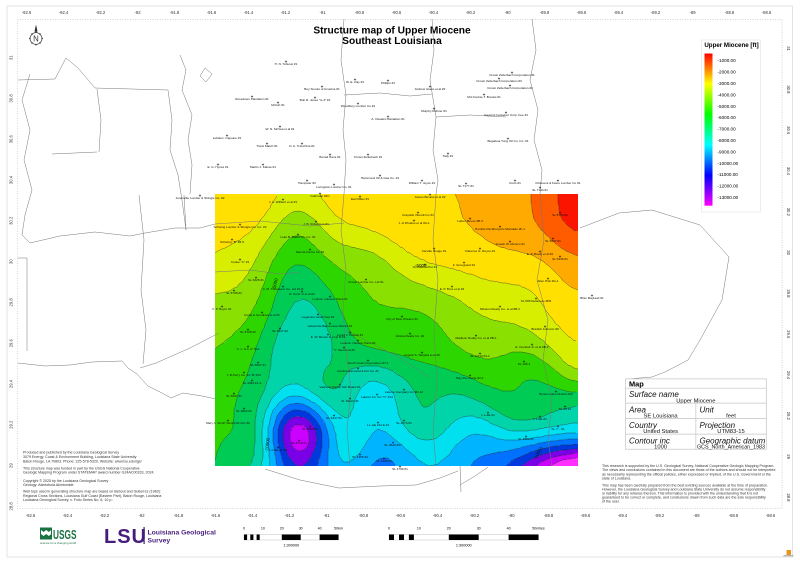 This screenshot has width=800, height=565. I want to click on svg-text: 1000, so click(660, 447).